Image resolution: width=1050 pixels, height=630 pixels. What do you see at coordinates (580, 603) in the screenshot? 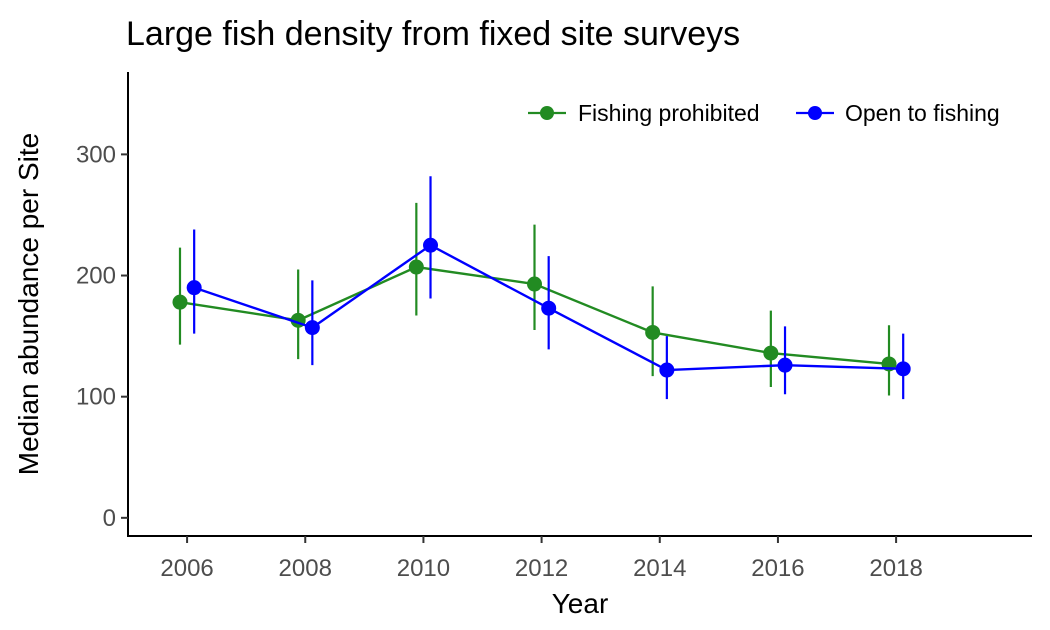
I see `x-axis-title: Year` at bounding box center [580, 603].